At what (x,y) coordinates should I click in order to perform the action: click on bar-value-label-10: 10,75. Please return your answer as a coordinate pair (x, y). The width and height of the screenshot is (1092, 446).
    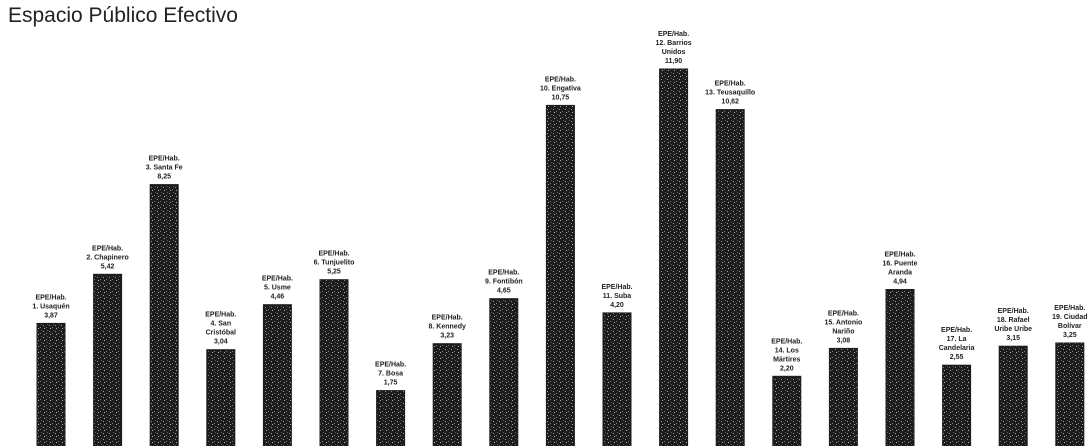
    Looking at the image, I should click on (561, 97).